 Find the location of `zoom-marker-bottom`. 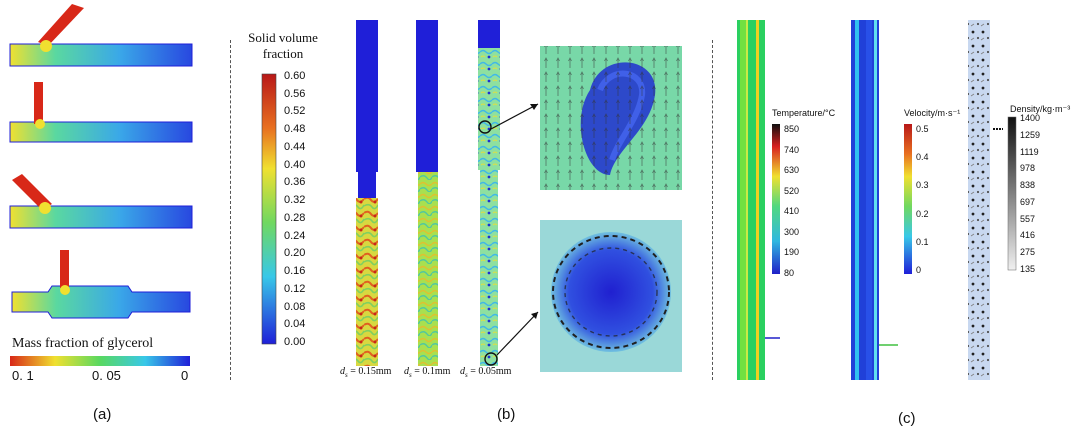

zoom-marker-bottom is located at coordinates (491, 359).